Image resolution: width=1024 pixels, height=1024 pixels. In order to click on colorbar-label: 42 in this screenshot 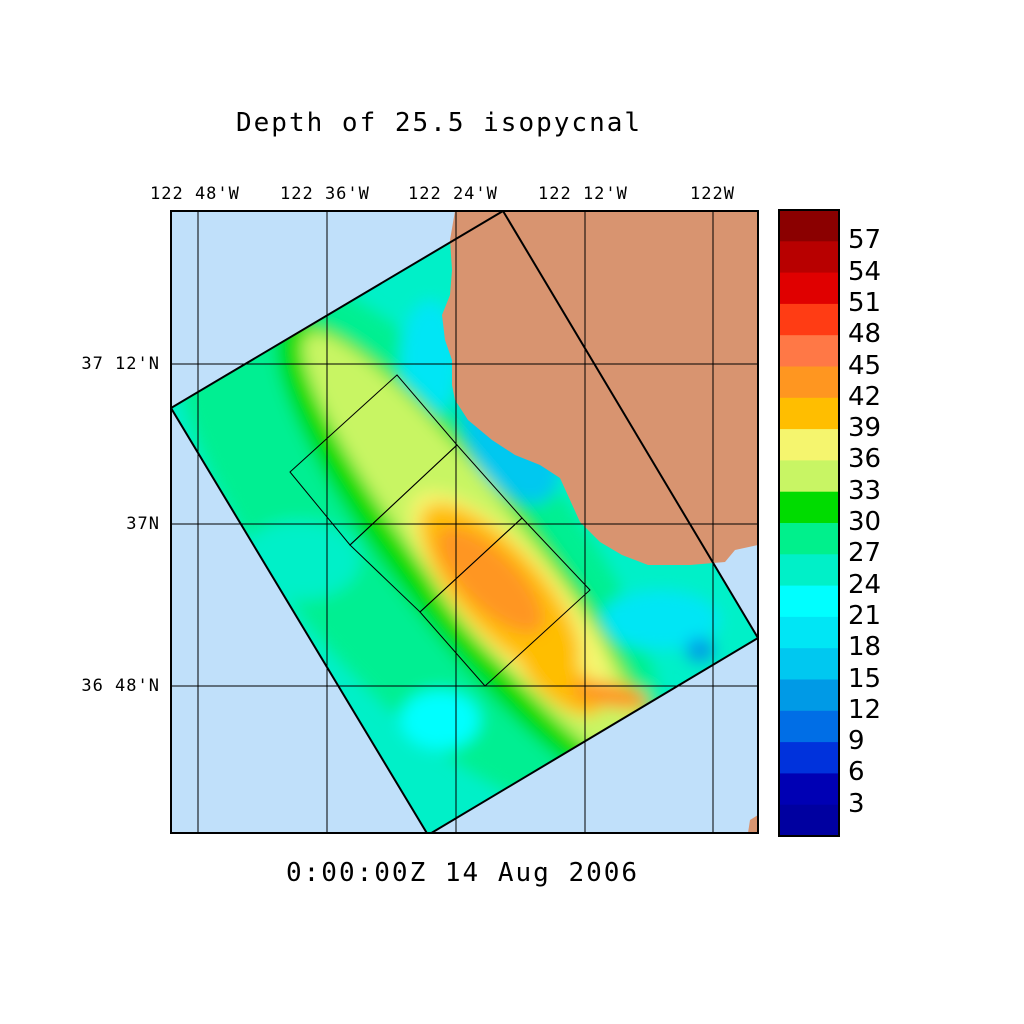, I will do `click(865, 396)`.